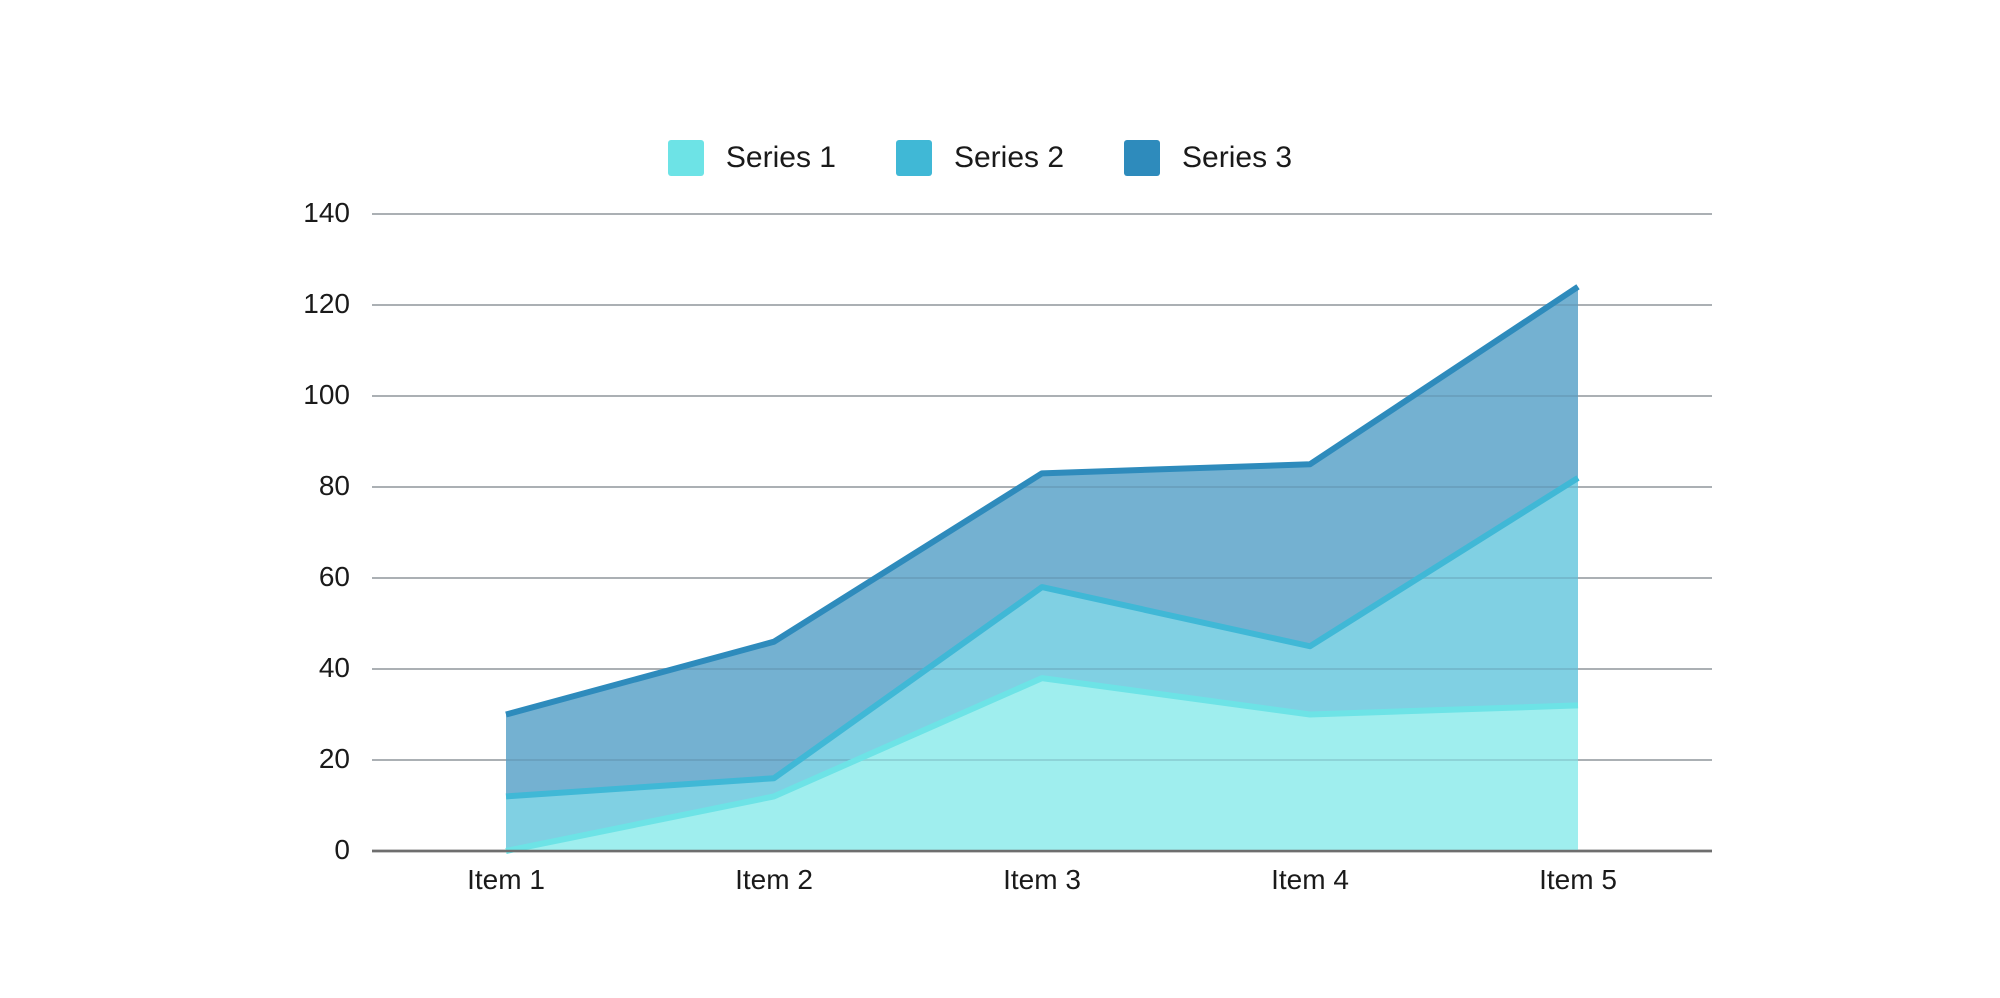 Image resolution: width=2000 pixels, height=998 pixels. Describe the element at coordinates (1042, 879) in the screenshot. I see `x-tick-label: Item 3` at that location.